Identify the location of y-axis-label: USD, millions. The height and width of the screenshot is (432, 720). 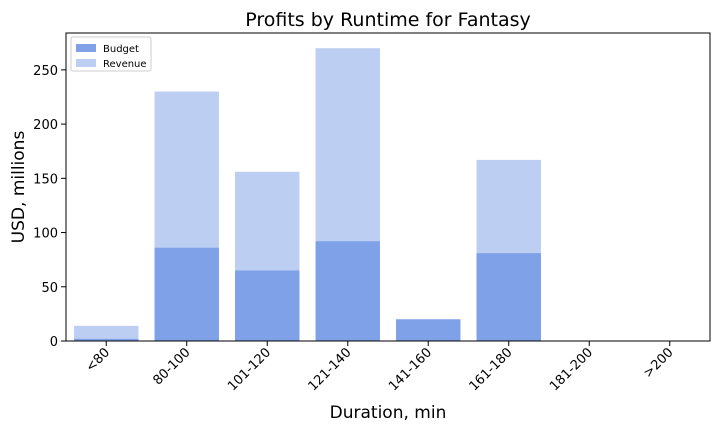
(19, 187).